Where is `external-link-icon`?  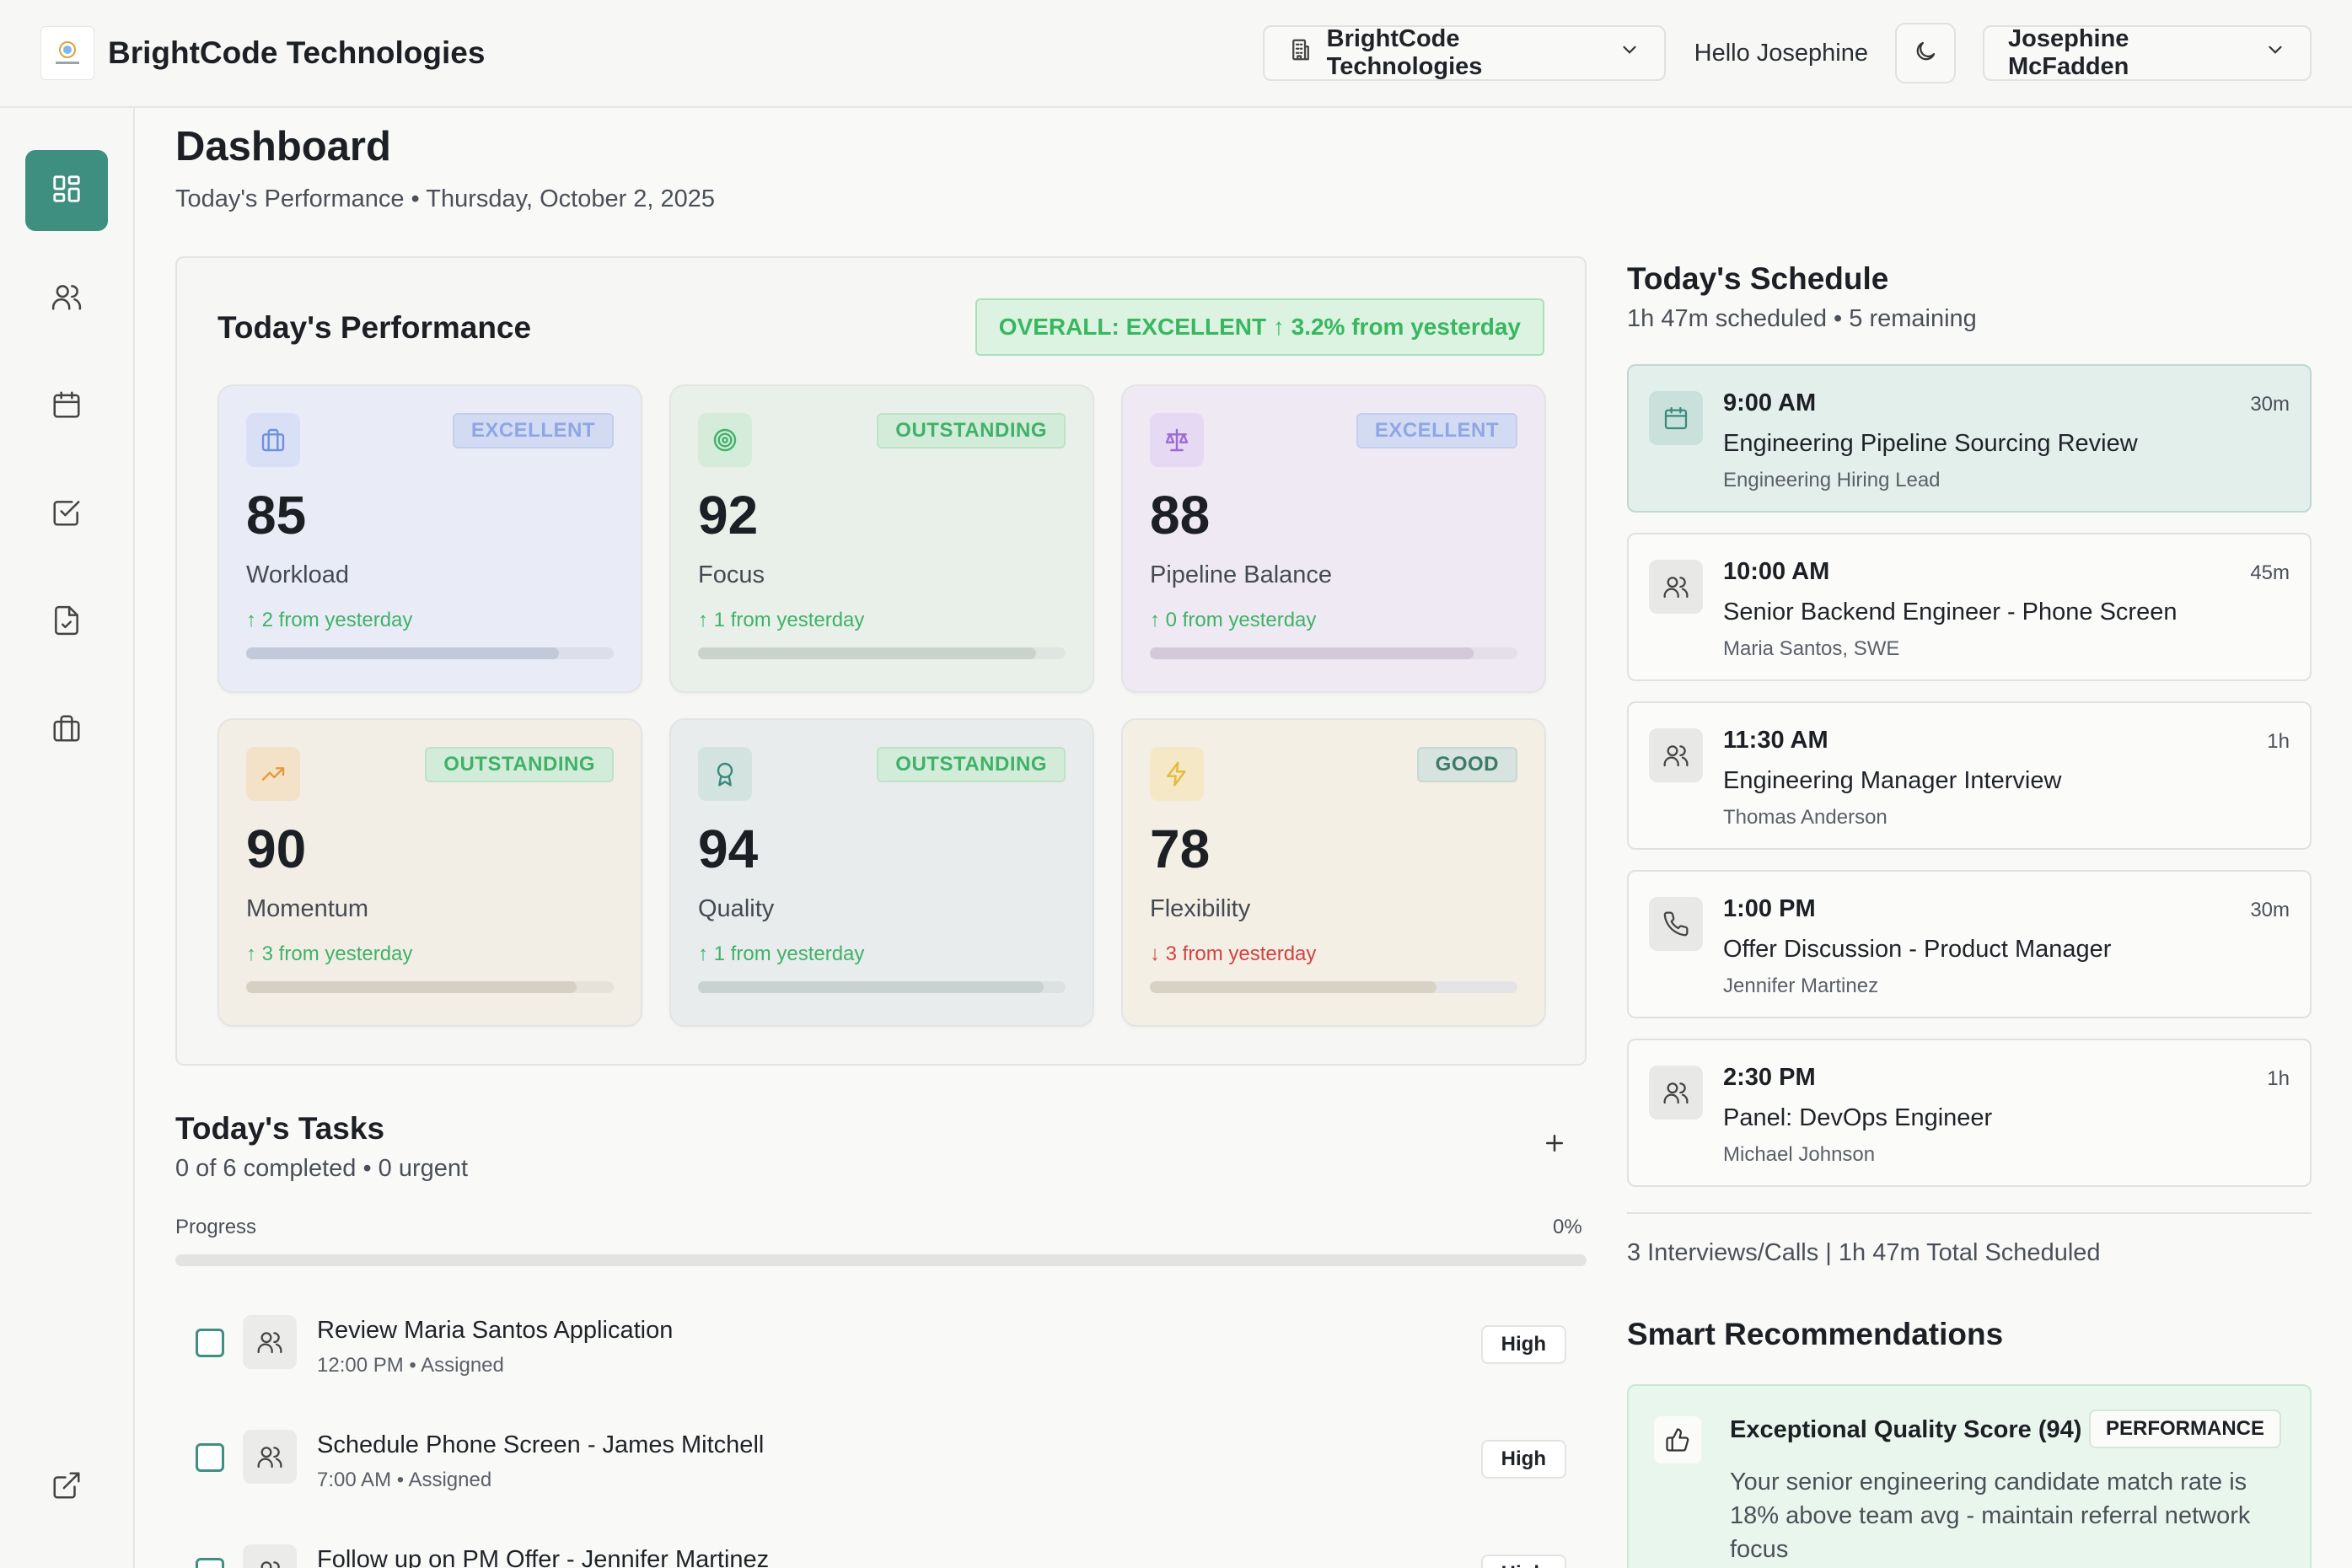 external-link-icon is located at coordinates (67, 1487).